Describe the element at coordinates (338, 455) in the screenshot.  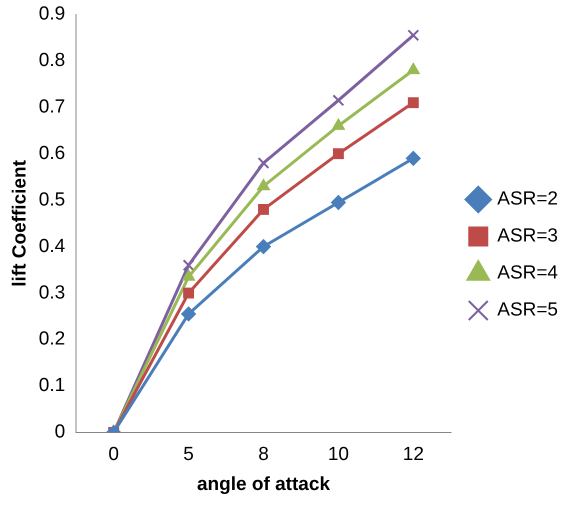
I see `x-tick-label: 10` at that location.